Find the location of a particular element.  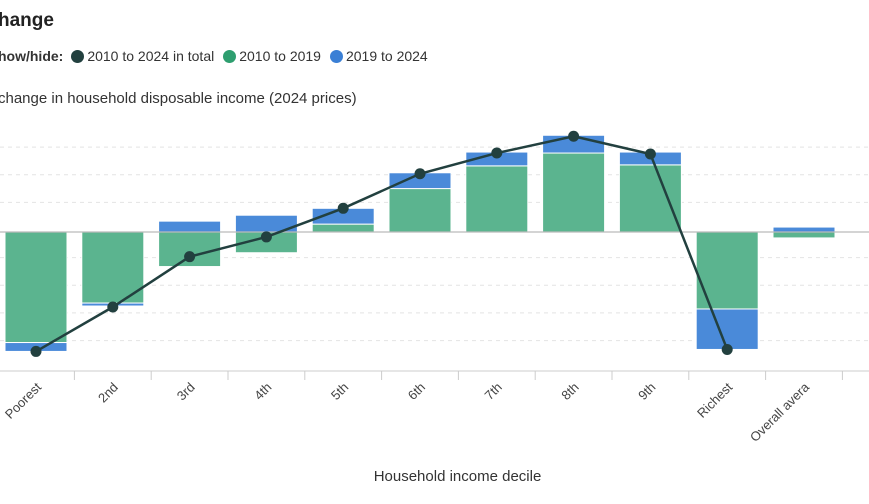

legend-item-2010-2019: 2010 to 2019 is located at coordinates (272, 56).